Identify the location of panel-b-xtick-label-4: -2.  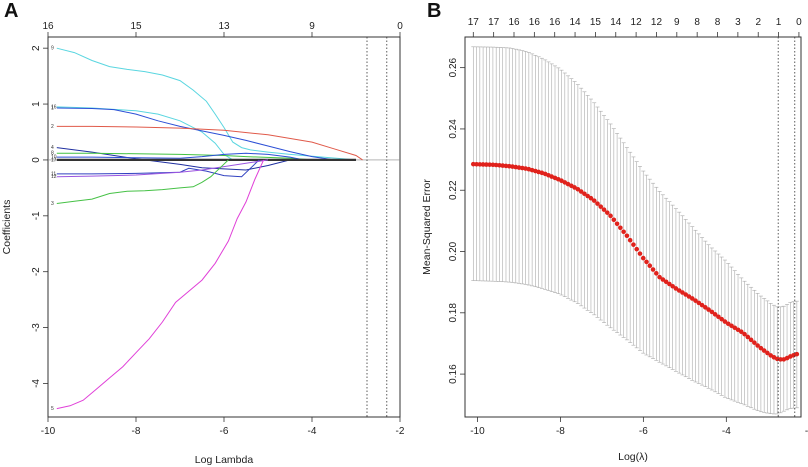
(806, 431).